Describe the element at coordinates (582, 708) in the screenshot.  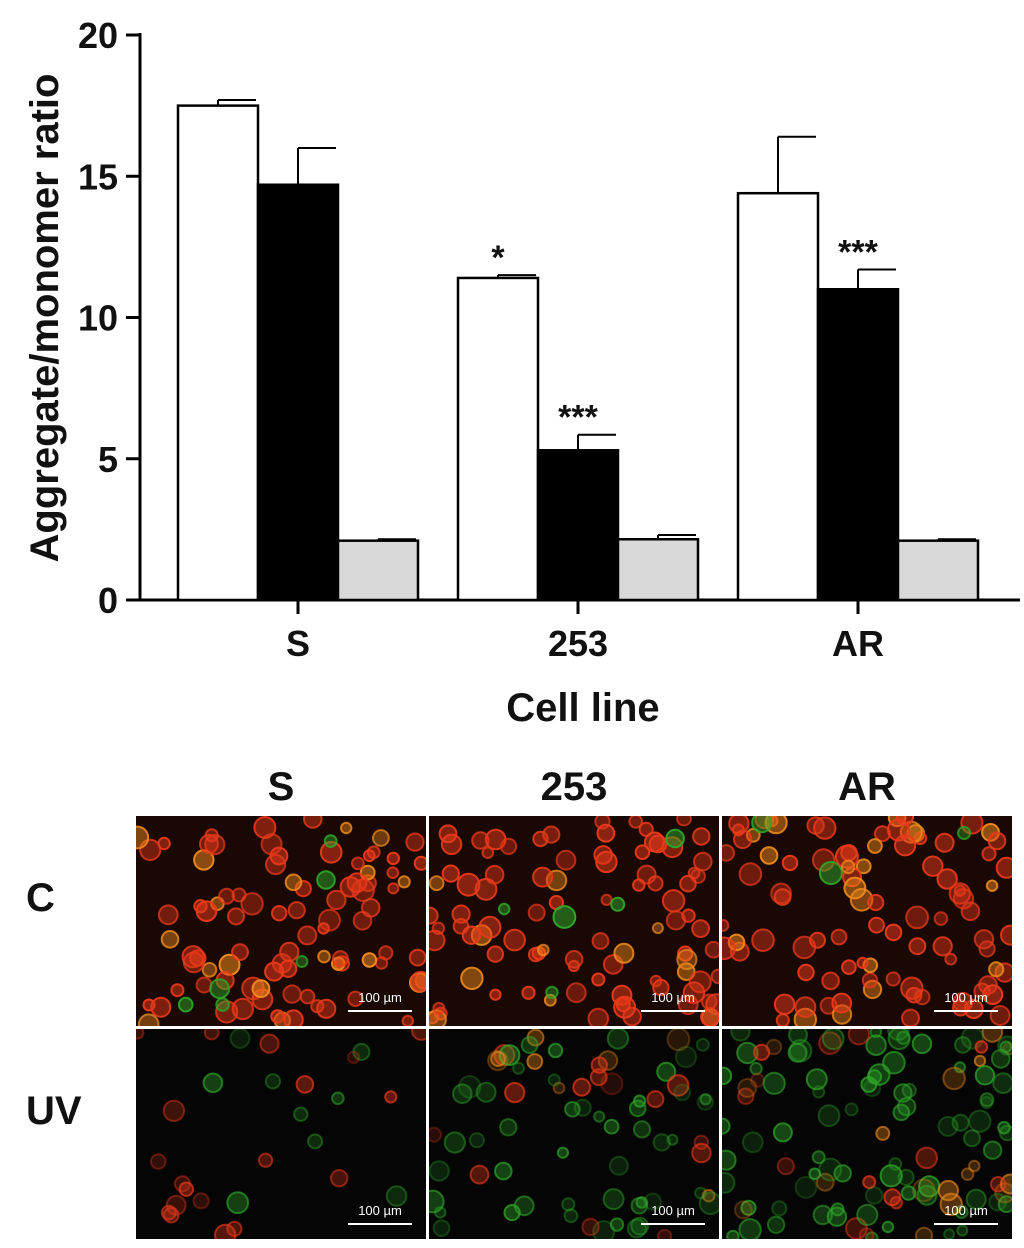
I see `x-axis-label: Cell line` at that location.